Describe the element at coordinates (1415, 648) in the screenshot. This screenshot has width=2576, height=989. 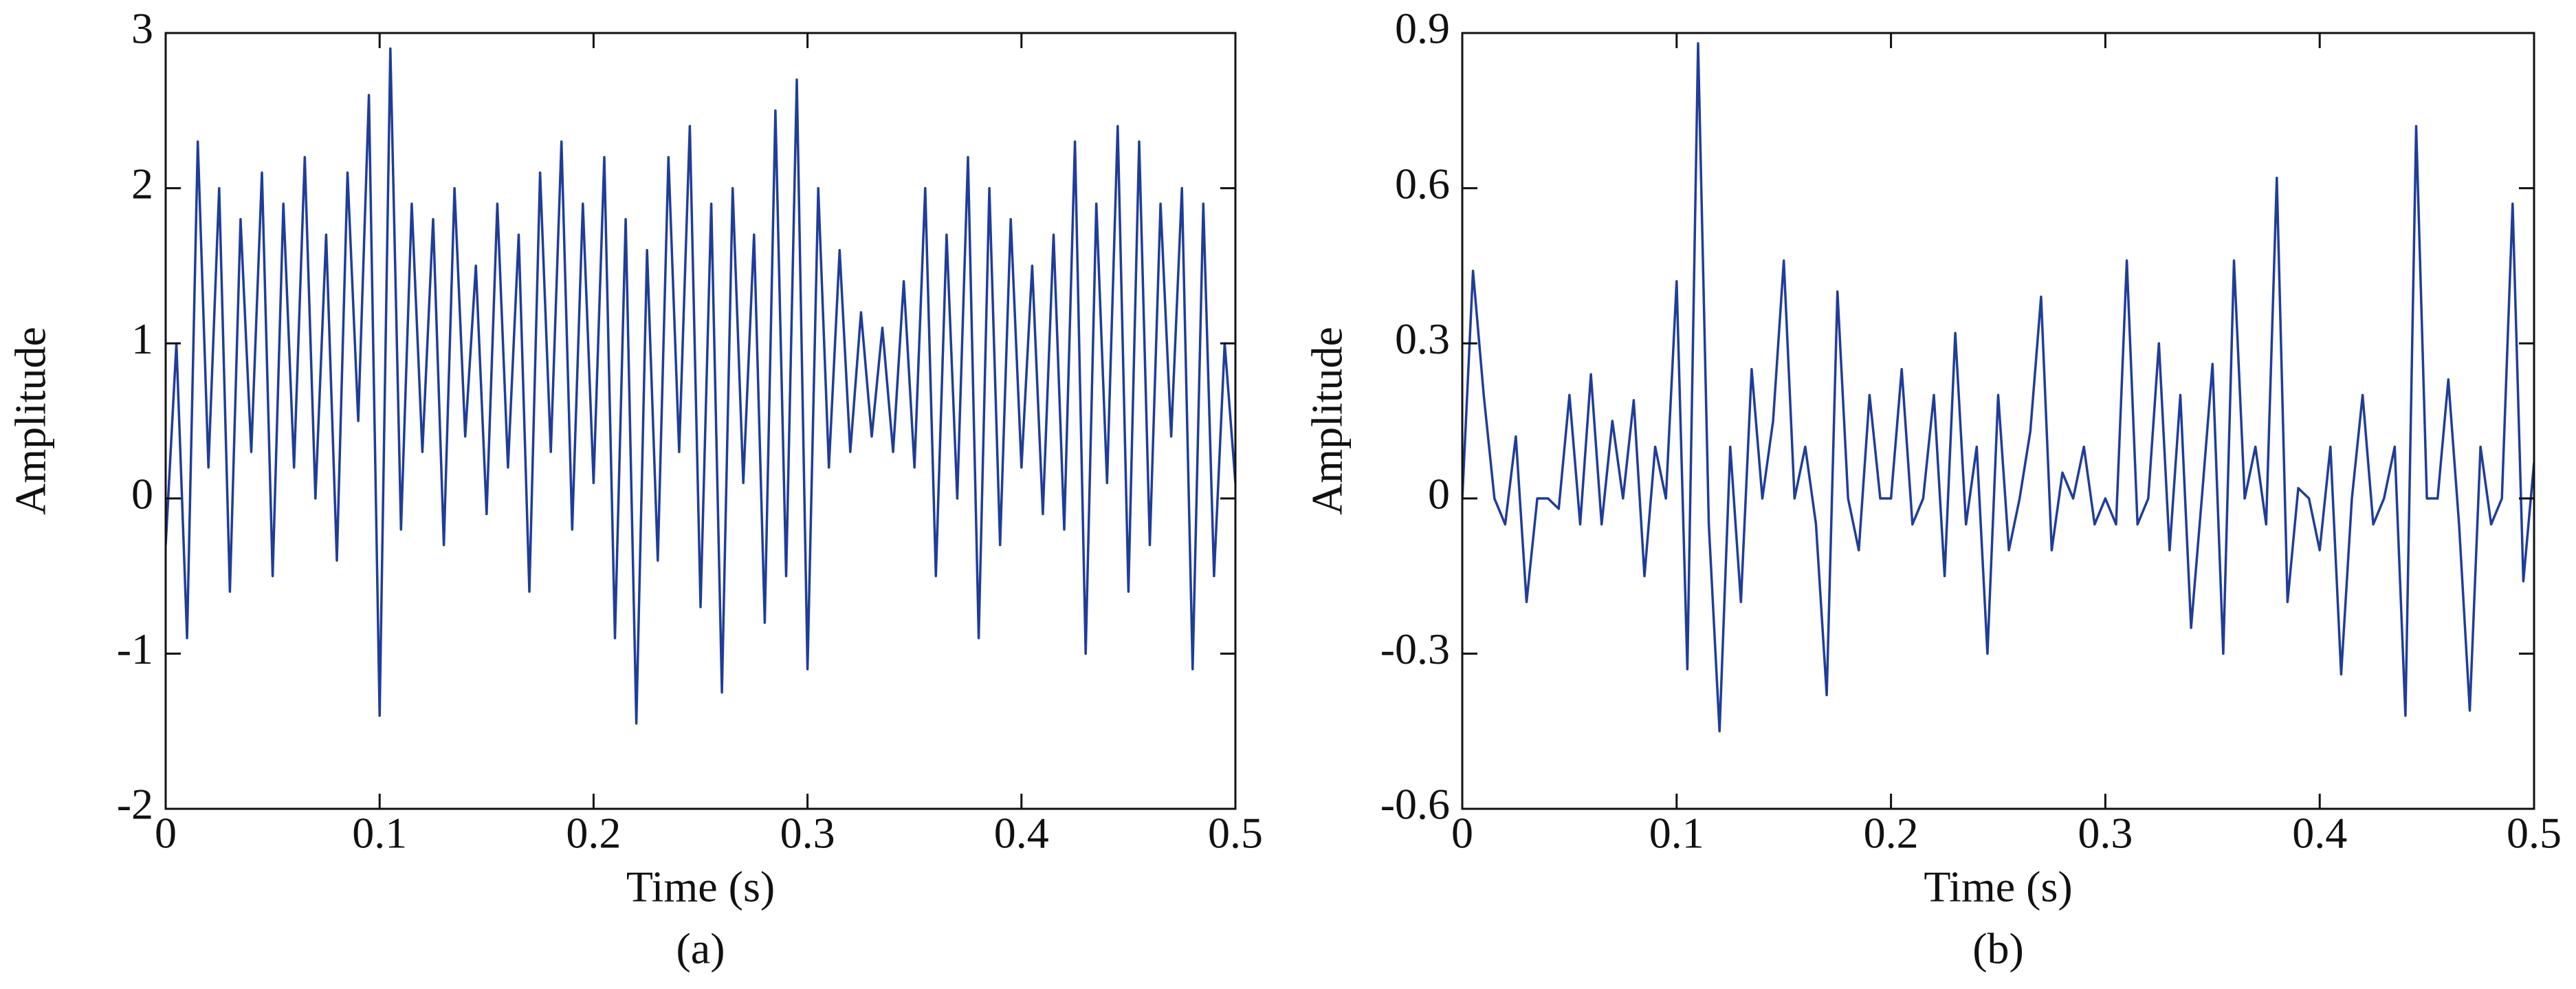
I see `y-tick-label: -0.3` at that location.